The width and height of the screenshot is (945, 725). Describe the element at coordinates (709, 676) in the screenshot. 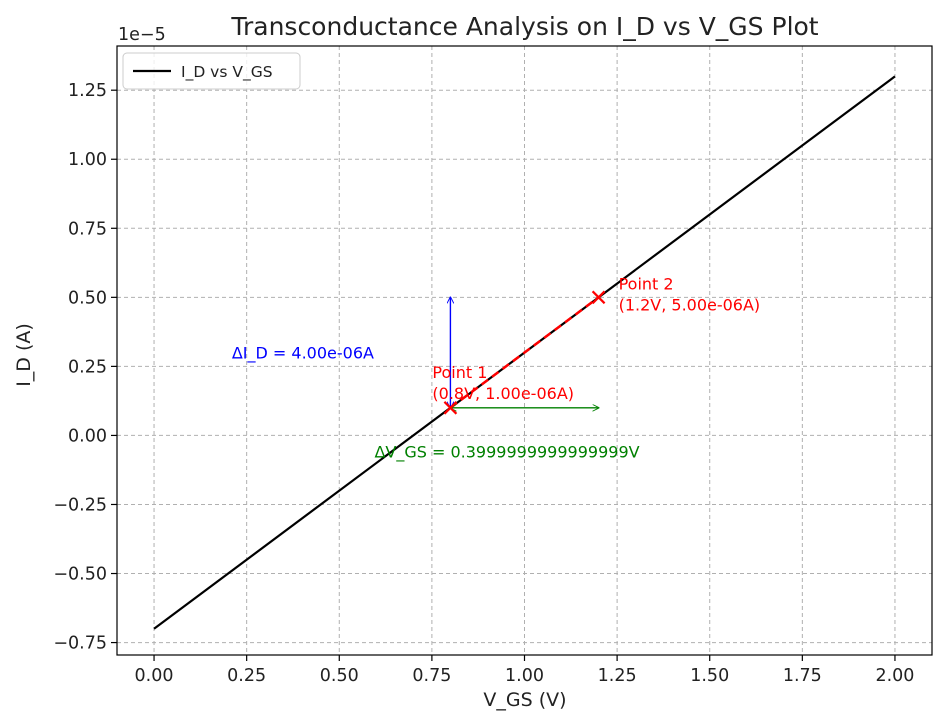

I see `x-tick-label: 1.50` at that location.